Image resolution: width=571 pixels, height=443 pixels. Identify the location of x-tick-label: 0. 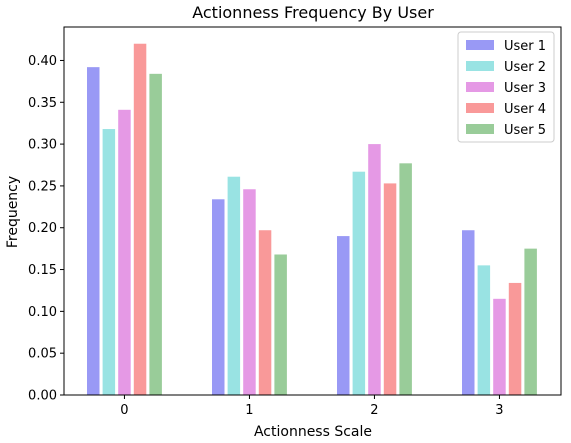
(124, 410).